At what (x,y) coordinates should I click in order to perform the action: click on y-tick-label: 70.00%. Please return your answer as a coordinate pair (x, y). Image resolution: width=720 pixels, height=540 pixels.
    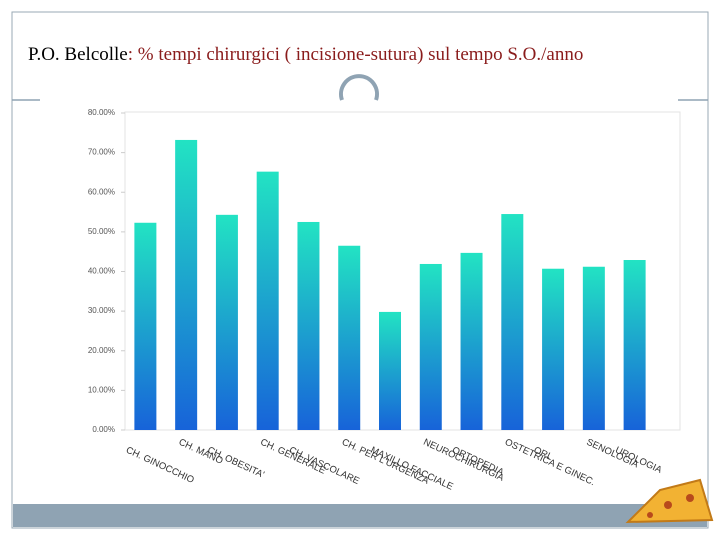
    Looking at the image, I should click on (101, 152).